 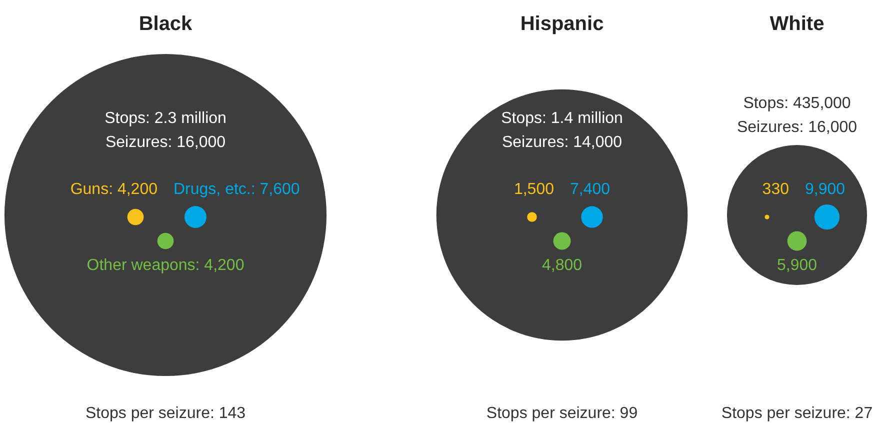 What do you see at coordinates (562, 265) in the screenshot?
I see `data-label: 4,800` at bounding box center [562, 265].